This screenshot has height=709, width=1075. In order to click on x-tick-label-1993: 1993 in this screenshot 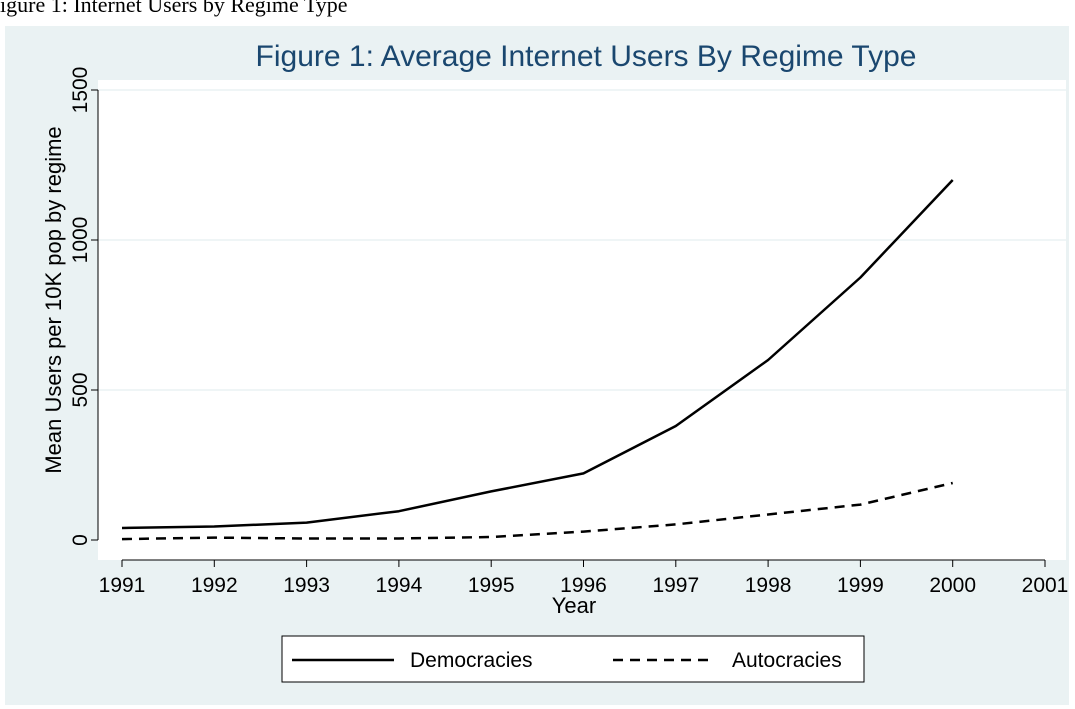, I will do `click(306, 585)`.